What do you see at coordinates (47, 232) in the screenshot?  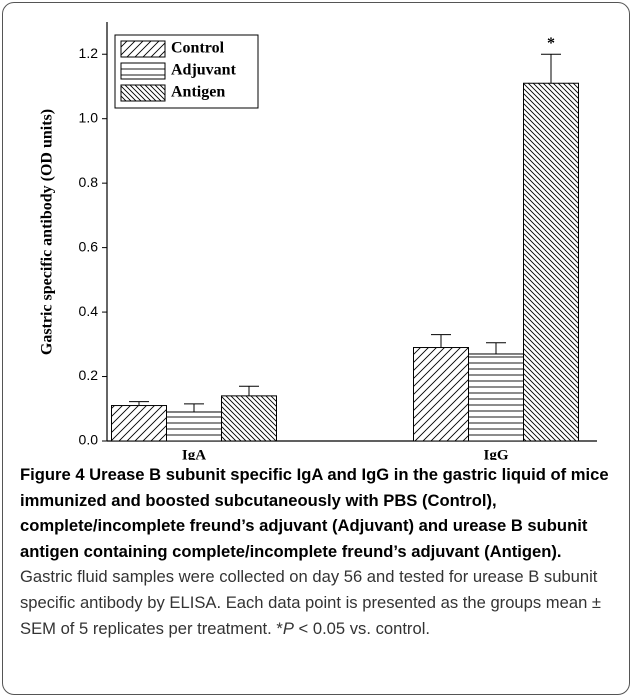 I see `y-axis-label: Gastric specific antibody (OD units)` at bounding box center [47, 232].